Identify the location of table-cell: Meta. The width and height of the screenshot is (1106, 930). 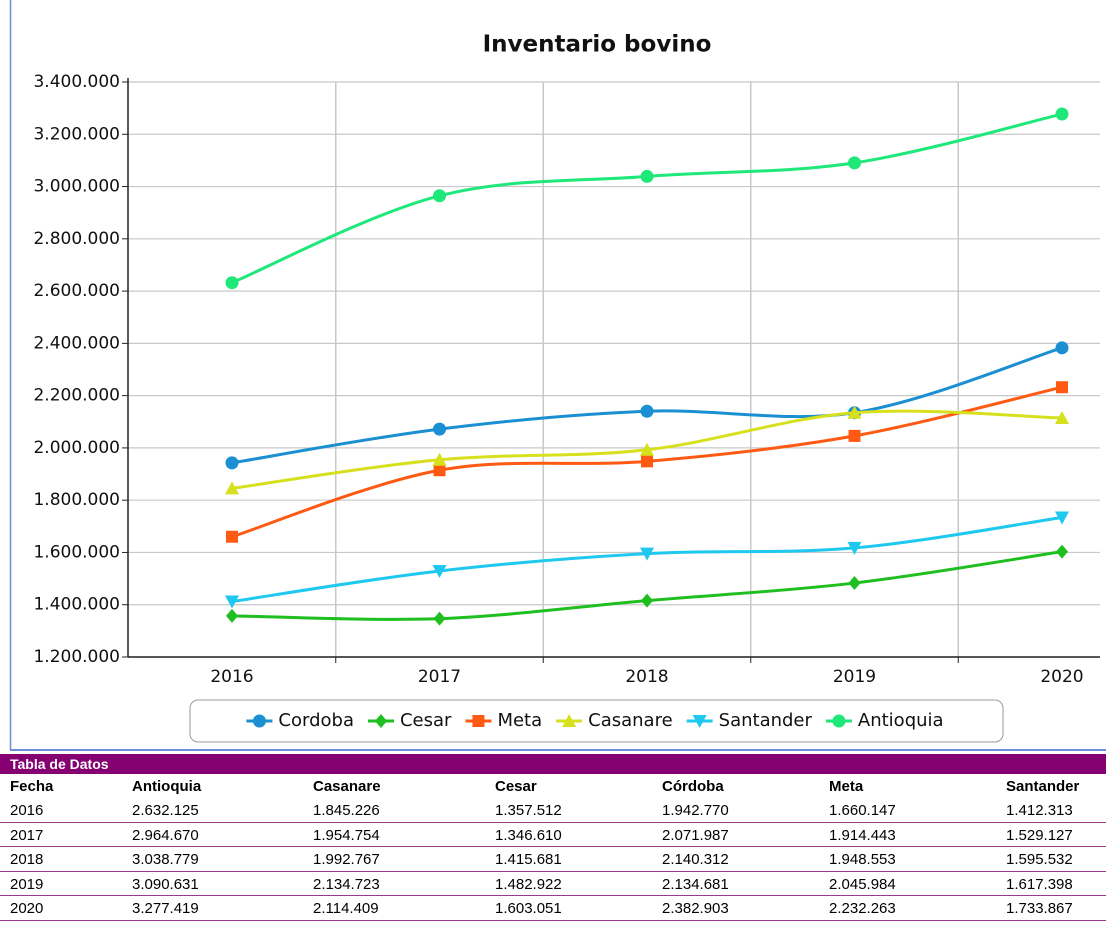
(846, 786).